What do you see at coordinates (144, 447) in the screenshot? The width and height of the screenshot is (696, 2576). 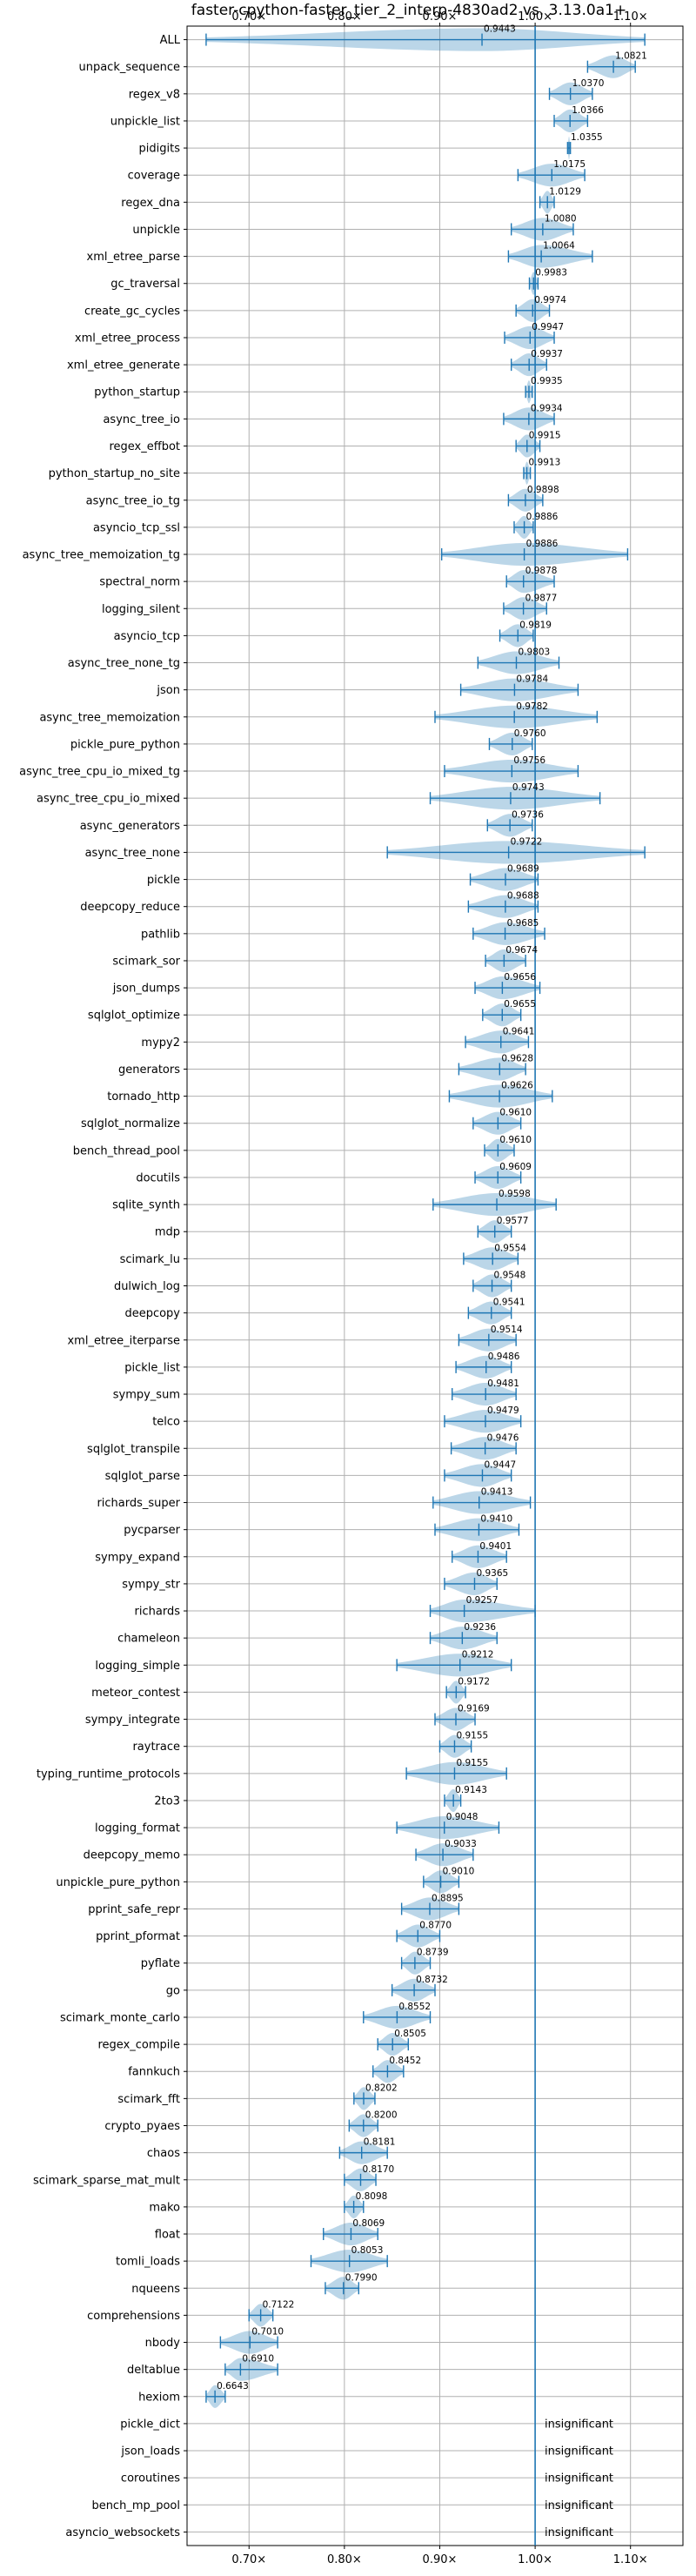 I see `category-label: regex_effbot` at bounding box center [144, 447].